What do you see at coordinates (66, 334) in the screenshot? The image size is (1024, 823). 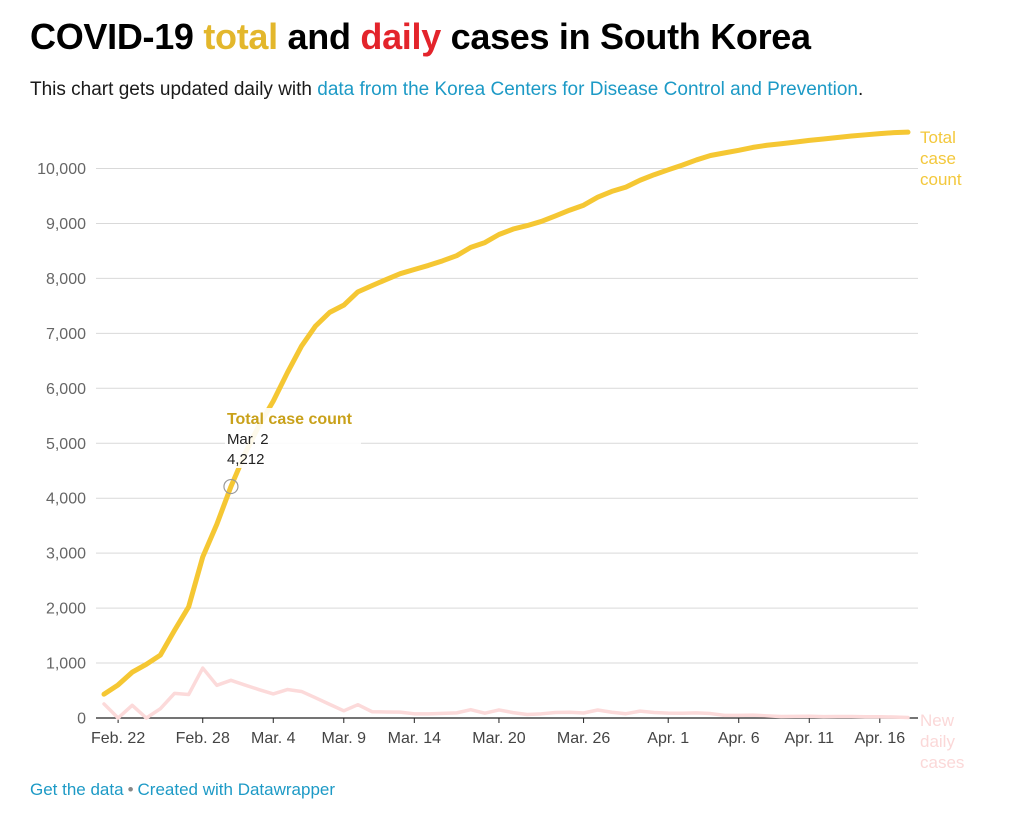 I see `y-tick-label: 7,000` at bounding box center [66, 334].